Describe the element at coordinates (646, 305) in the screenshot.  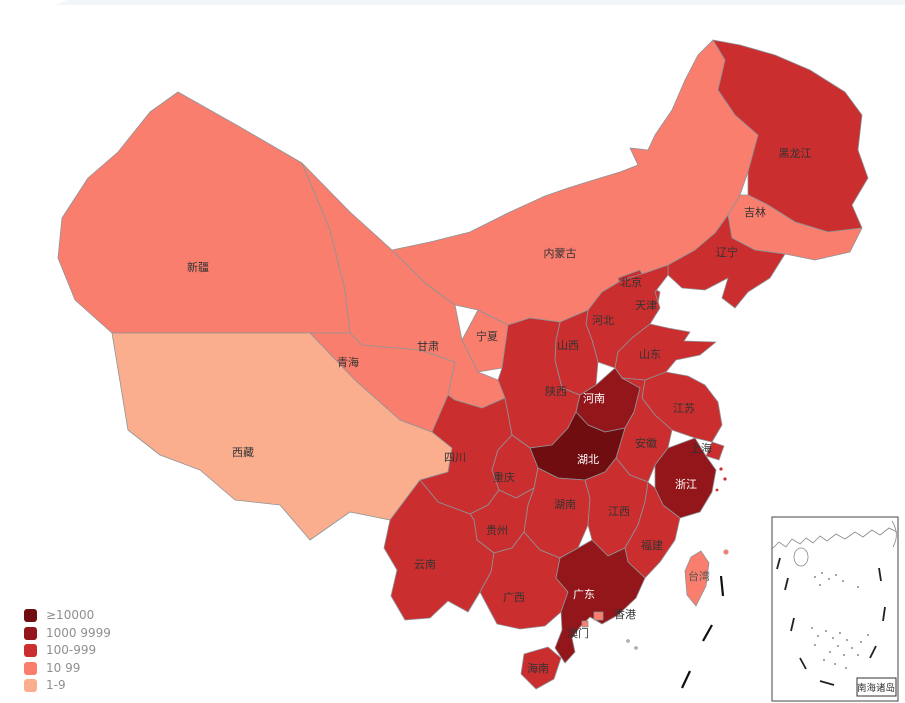
I see `province-label-tianjin: 天津` at that location.